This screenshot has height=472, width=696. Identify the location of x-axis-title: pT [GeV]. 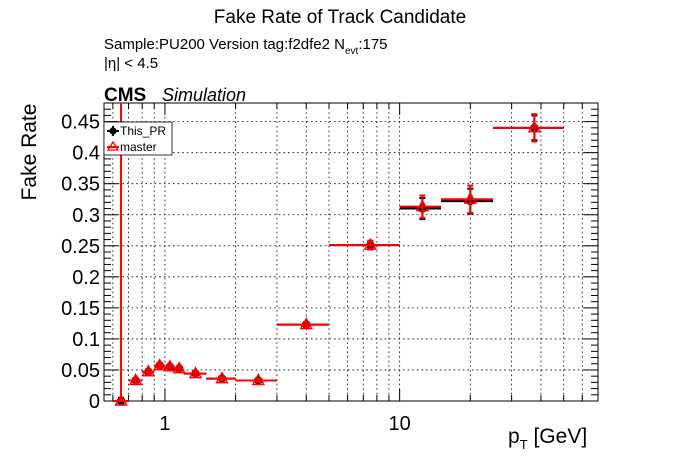
(547, 438).